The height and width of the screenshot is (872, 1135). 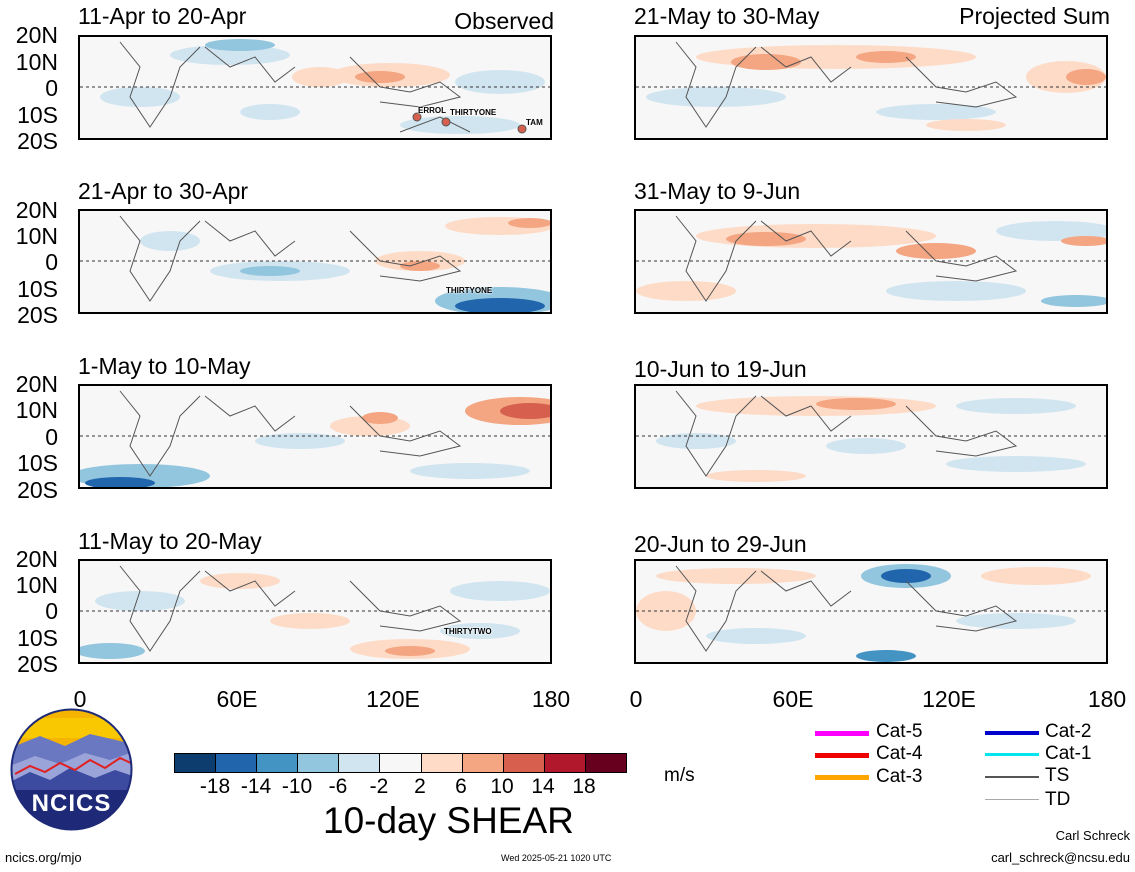 What do you see at coordinates (899, 776) in the screenshot?
I see `legend-label: Cat-3` at bounding box center [899, 776].